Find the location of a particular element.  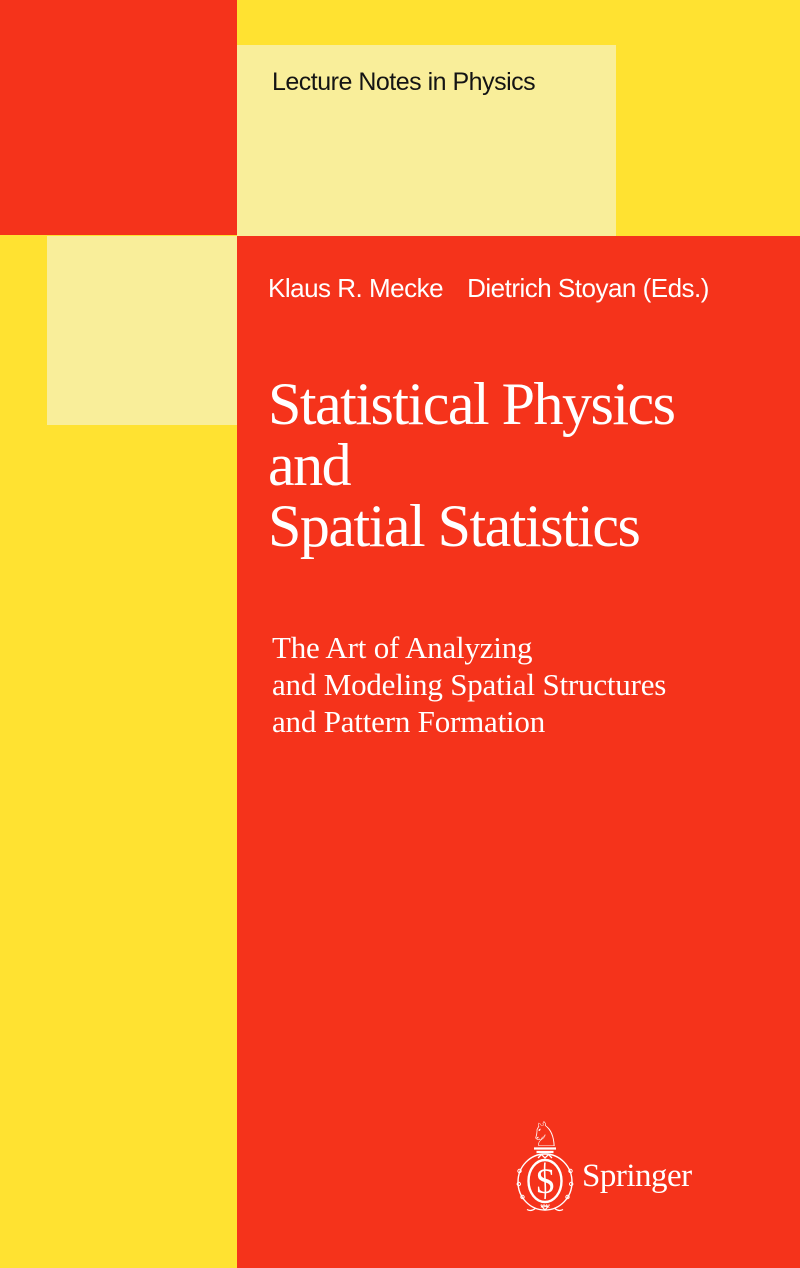

author-name-1: Klaus R. Mecke is located at coordinates (356, 288).